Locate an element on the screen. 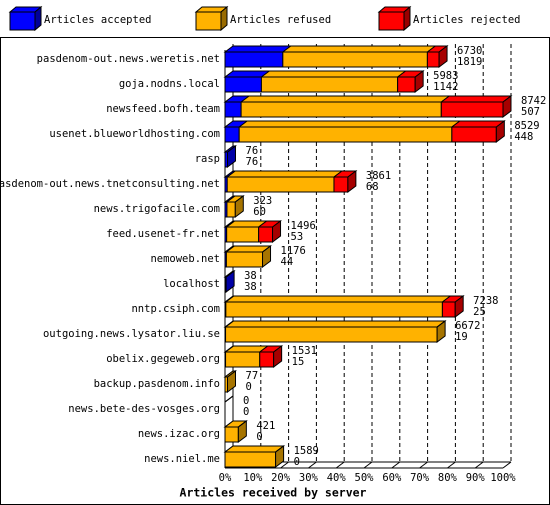 The image size is (550, 505). accepted-label: 1142 is located at coordinates (445, 87).